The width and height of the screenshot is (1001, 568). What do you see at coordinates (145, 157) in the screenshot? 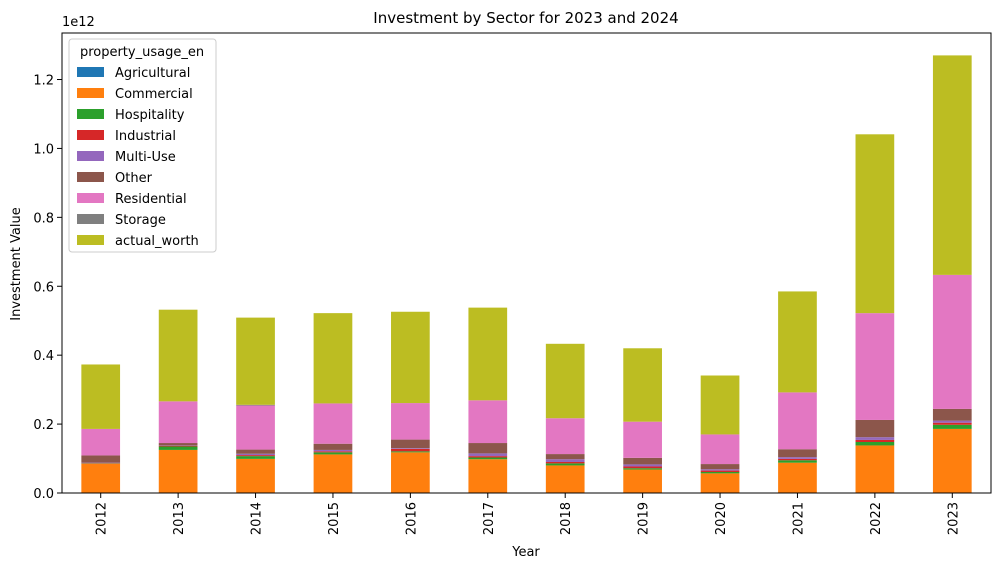
I see `legend-label: Multi-Use` at bounding box center [145, 157].